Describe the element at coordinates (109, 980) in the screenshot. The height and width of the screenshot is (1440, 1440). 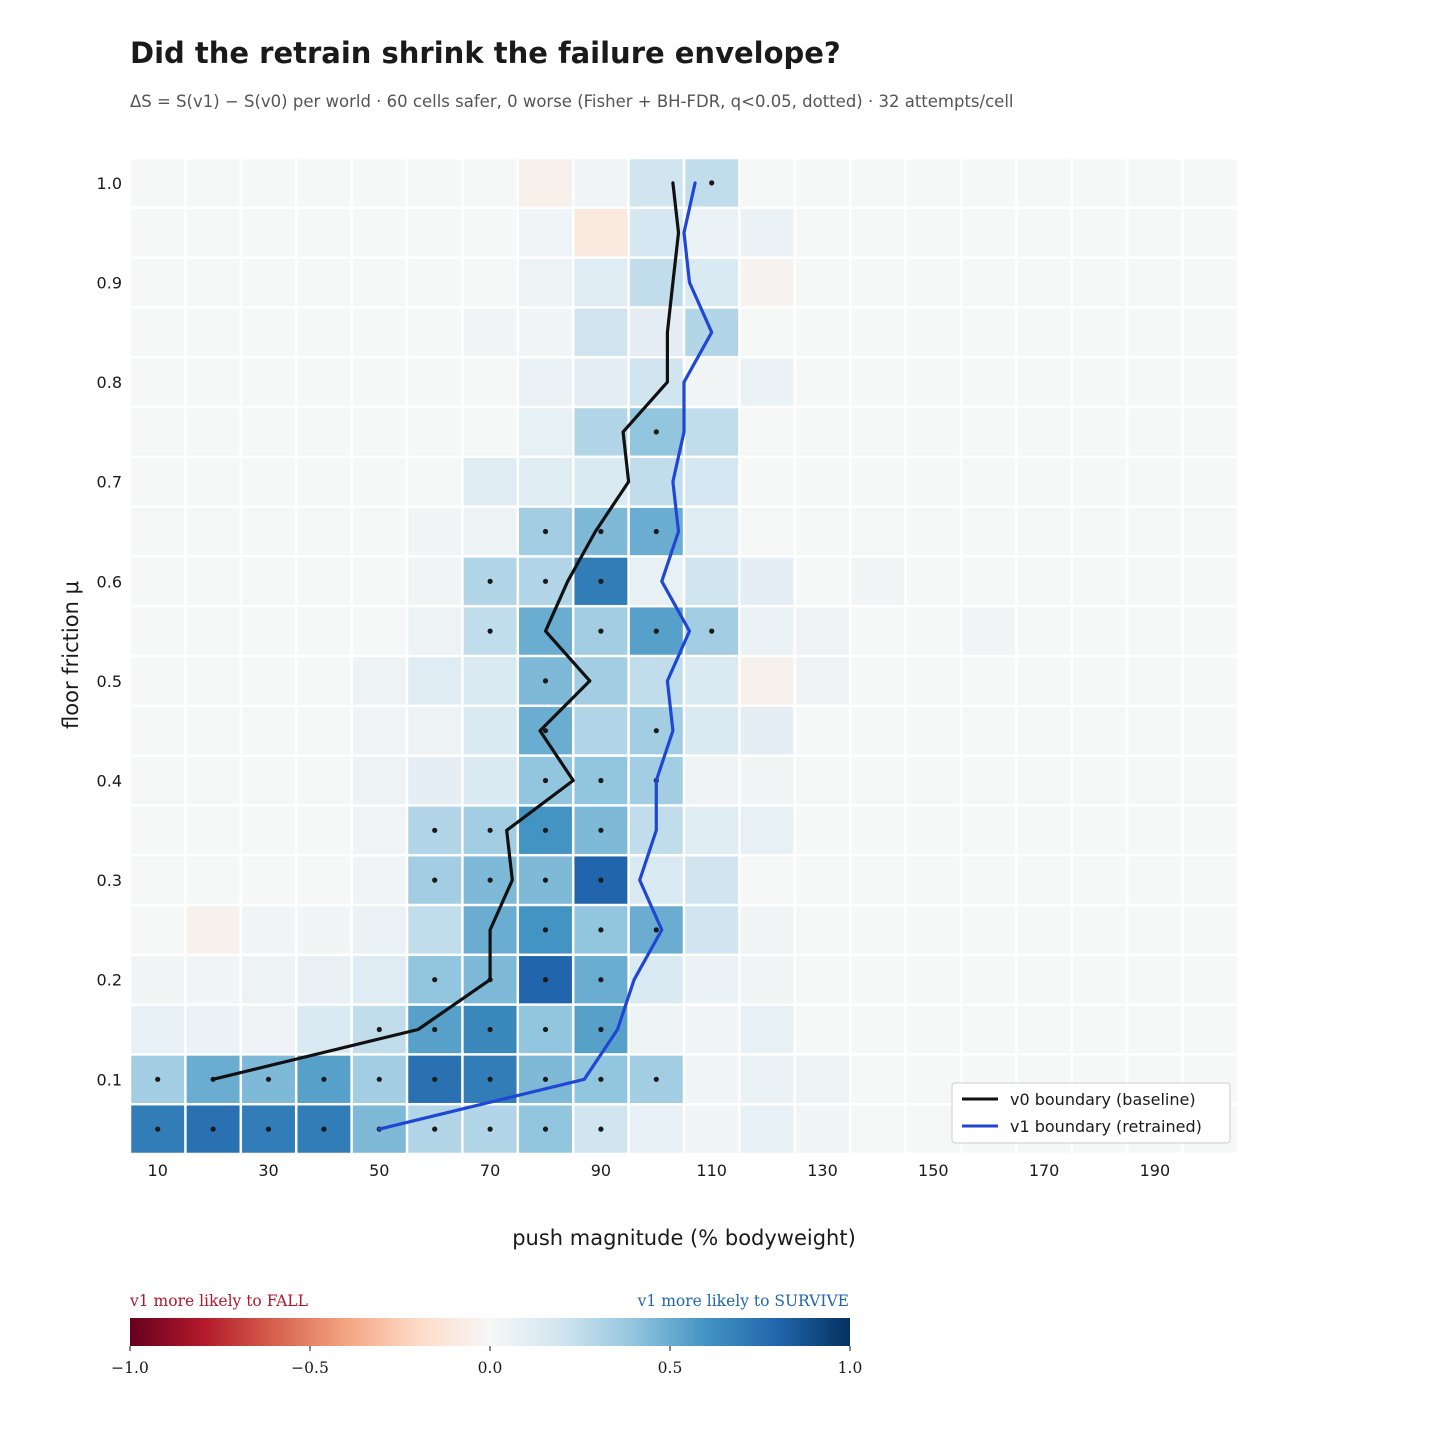
I see `y-tick-label: 0.2` at that location.